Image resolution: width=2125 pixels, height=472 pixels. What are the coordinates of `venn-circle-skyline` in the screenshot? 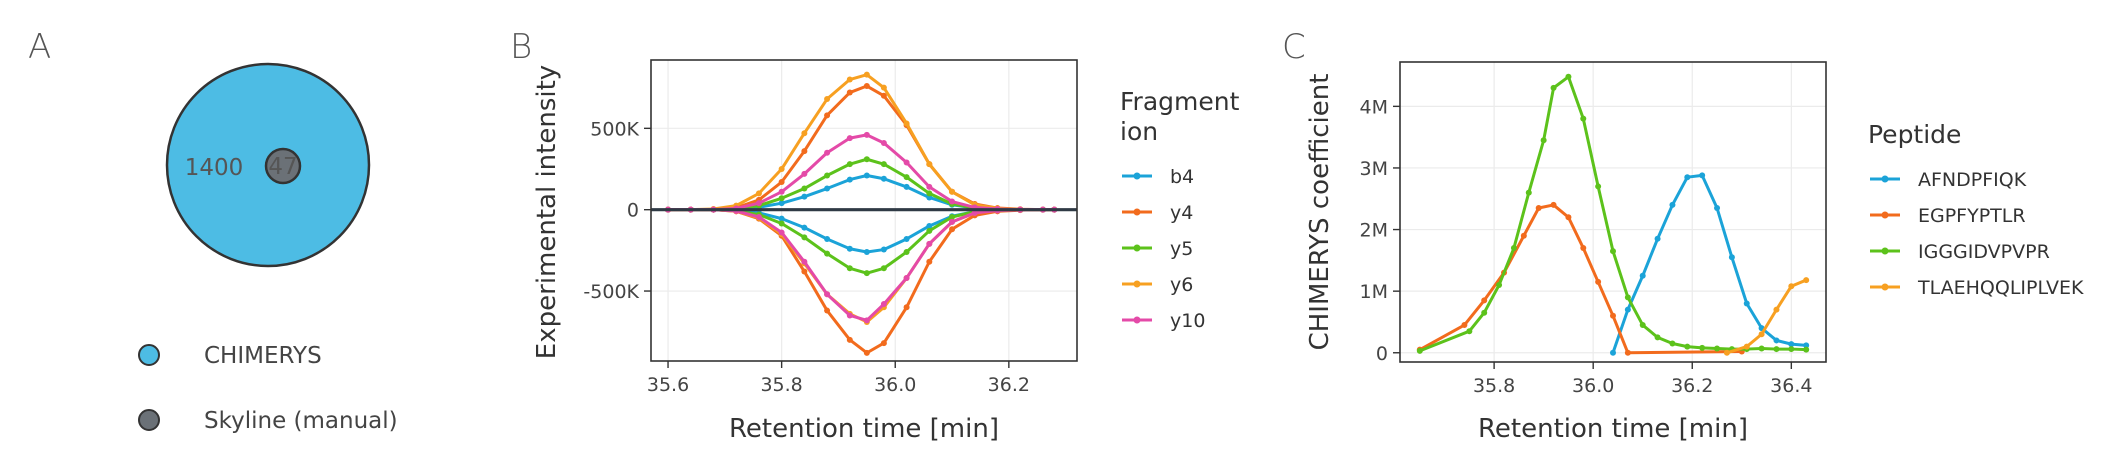 It's located at (283, 166).